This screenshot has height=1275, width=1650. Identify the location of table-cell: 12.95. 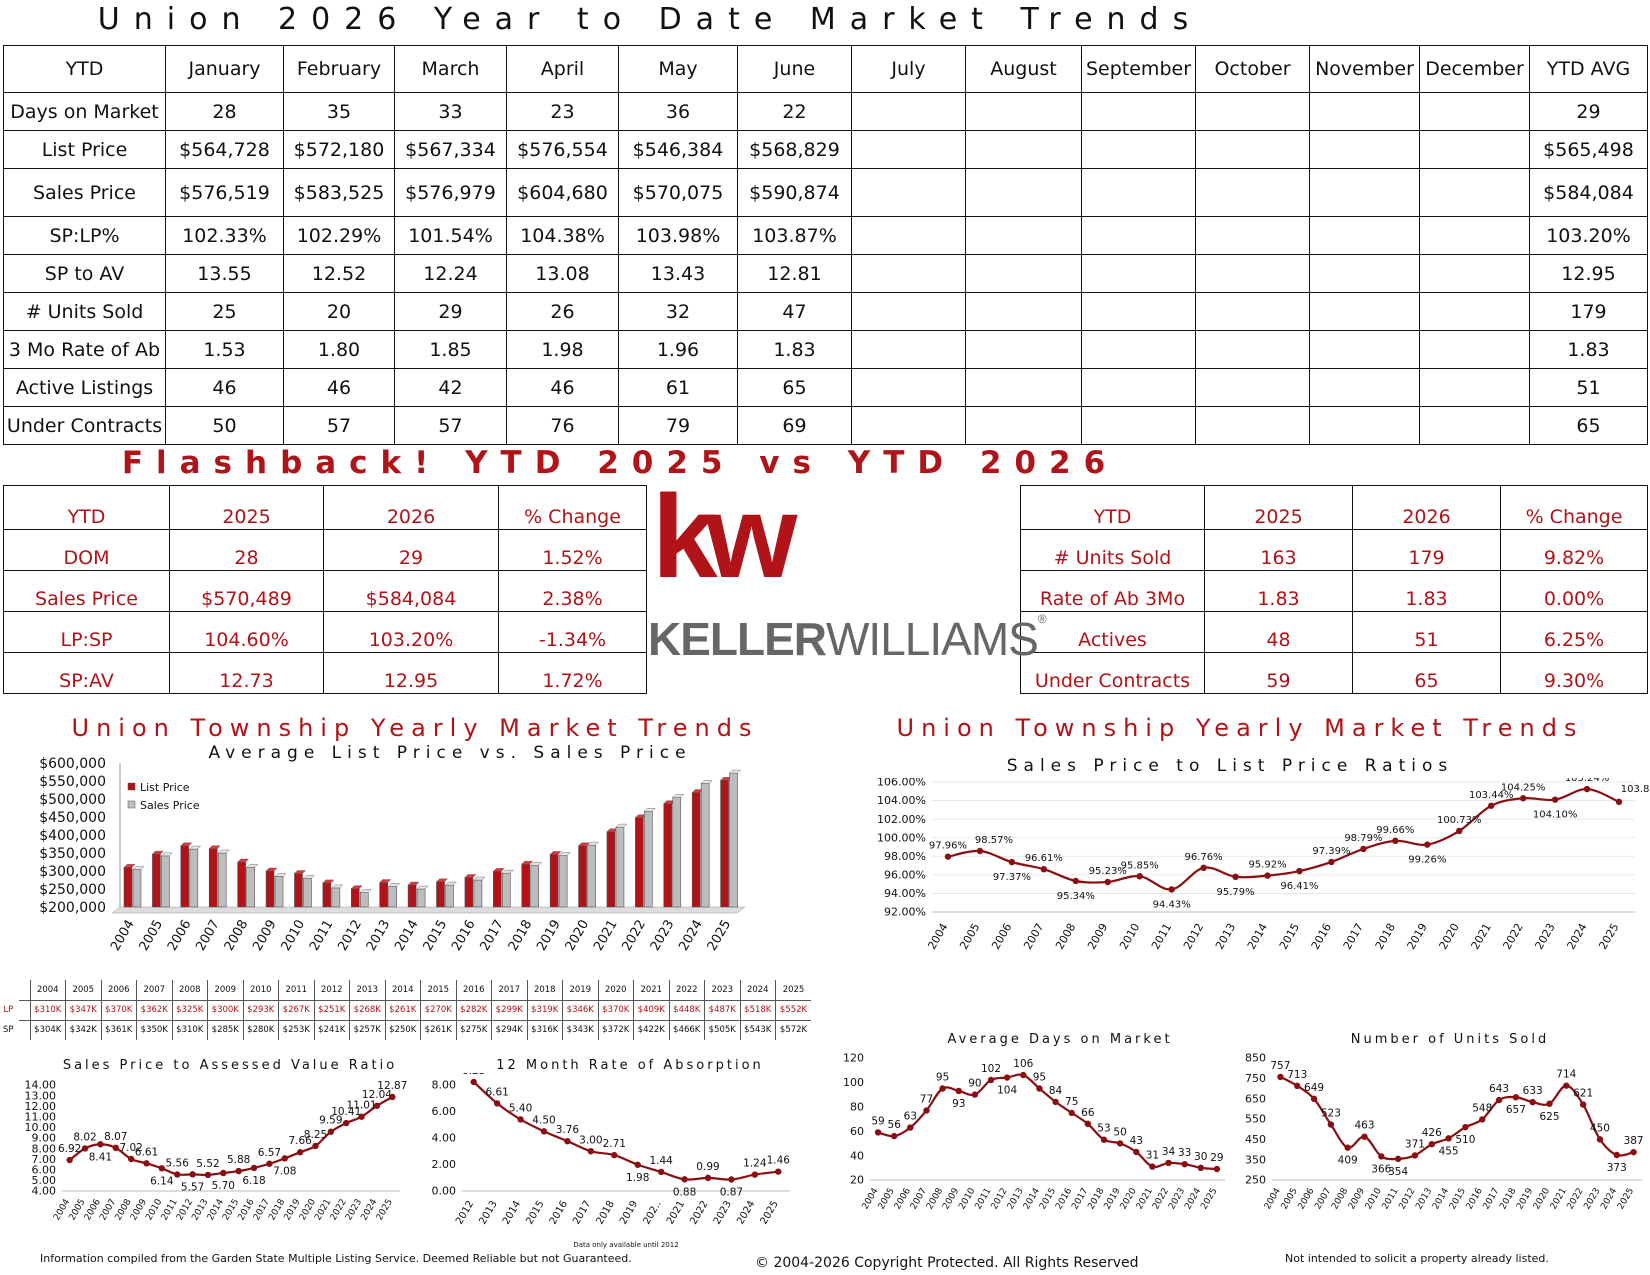
(1588, 273).